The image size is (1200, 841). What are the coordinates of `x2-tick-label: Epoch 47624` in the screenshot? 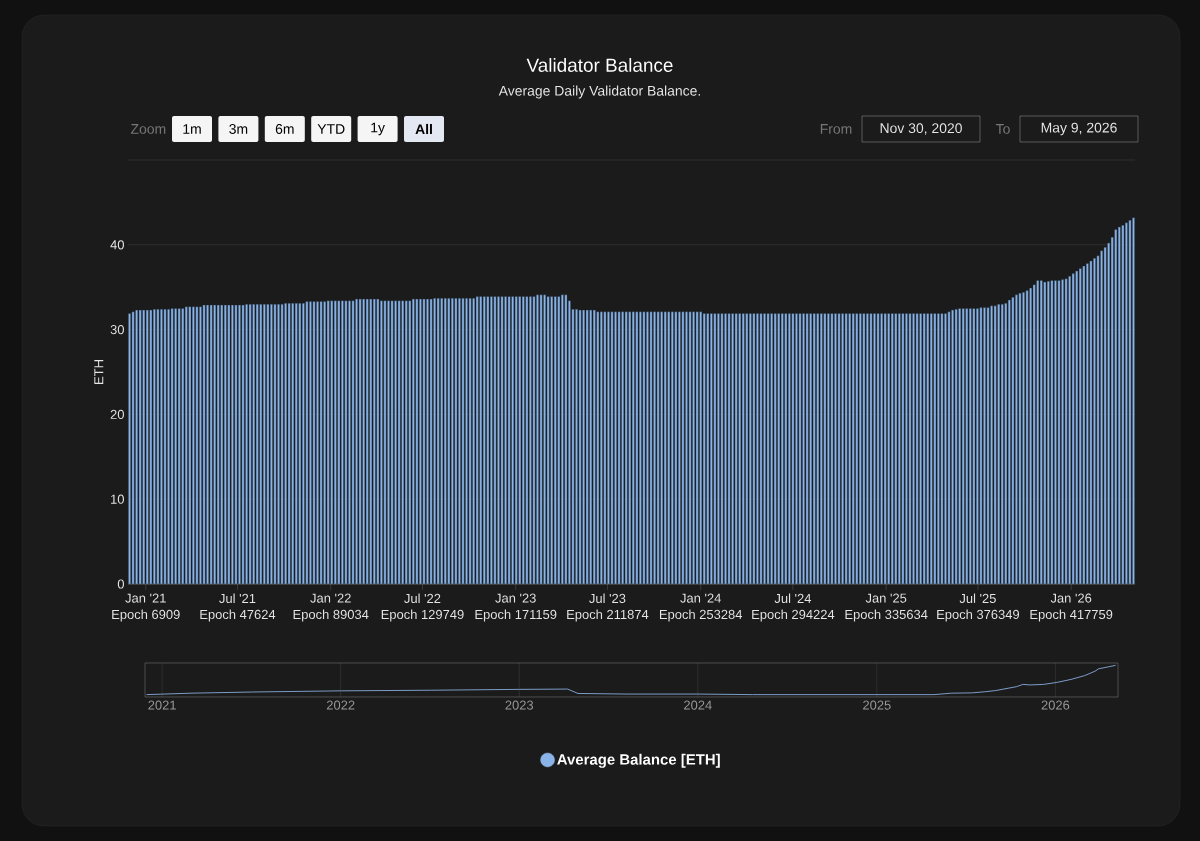 It's located at (238, 615).